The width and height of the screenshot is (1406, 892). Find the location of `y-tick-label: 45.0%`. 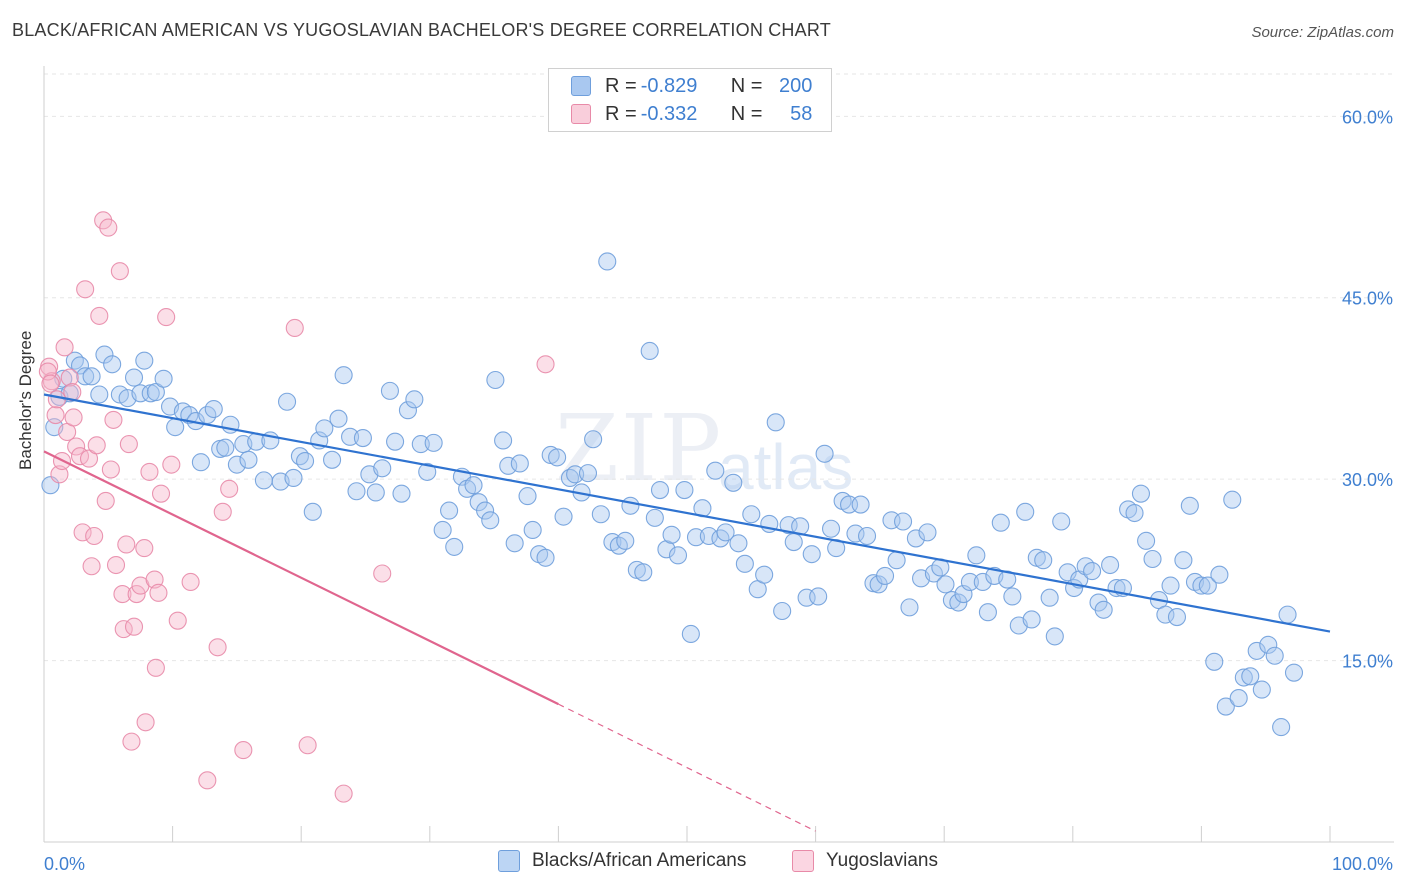

y-tick-label: 45.0% is located at coordinates (1367, 299).